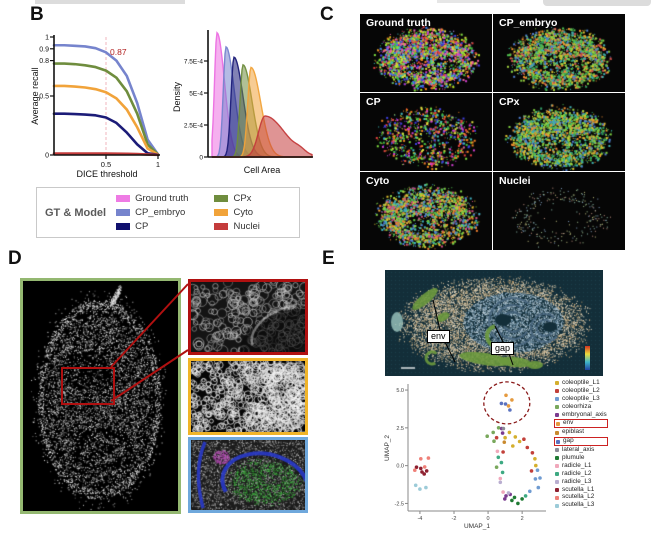 The height and width of the screenshot is (535, 651). Describe the element at coordinates (243, 212) in the screenshot. I see `legend-label: Cyto` at that location.